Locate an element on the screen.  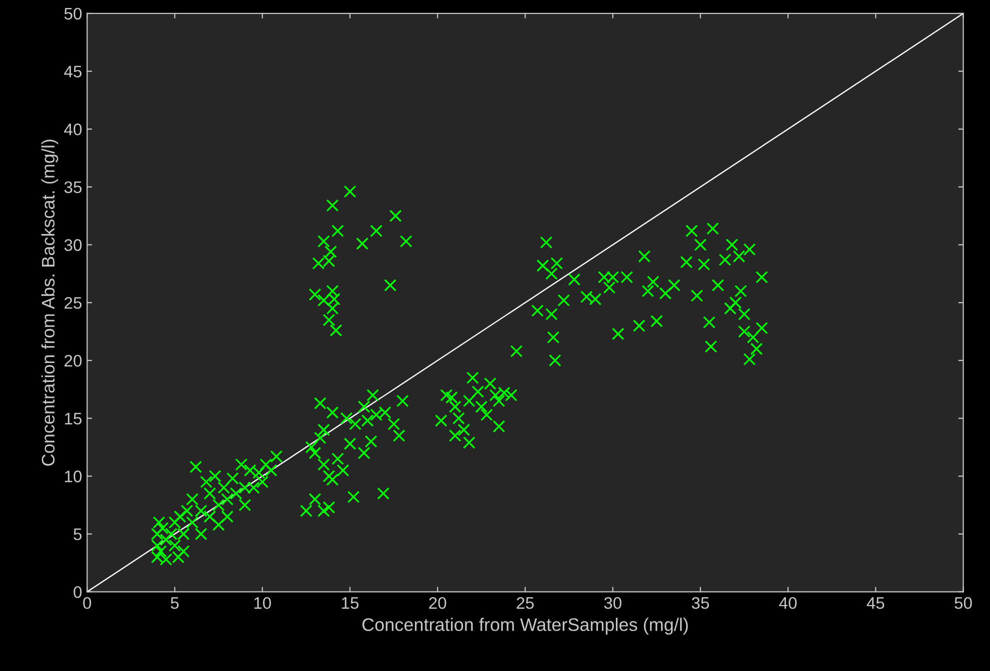
x-tick-label: 50 is located at coordinates (963, 603).